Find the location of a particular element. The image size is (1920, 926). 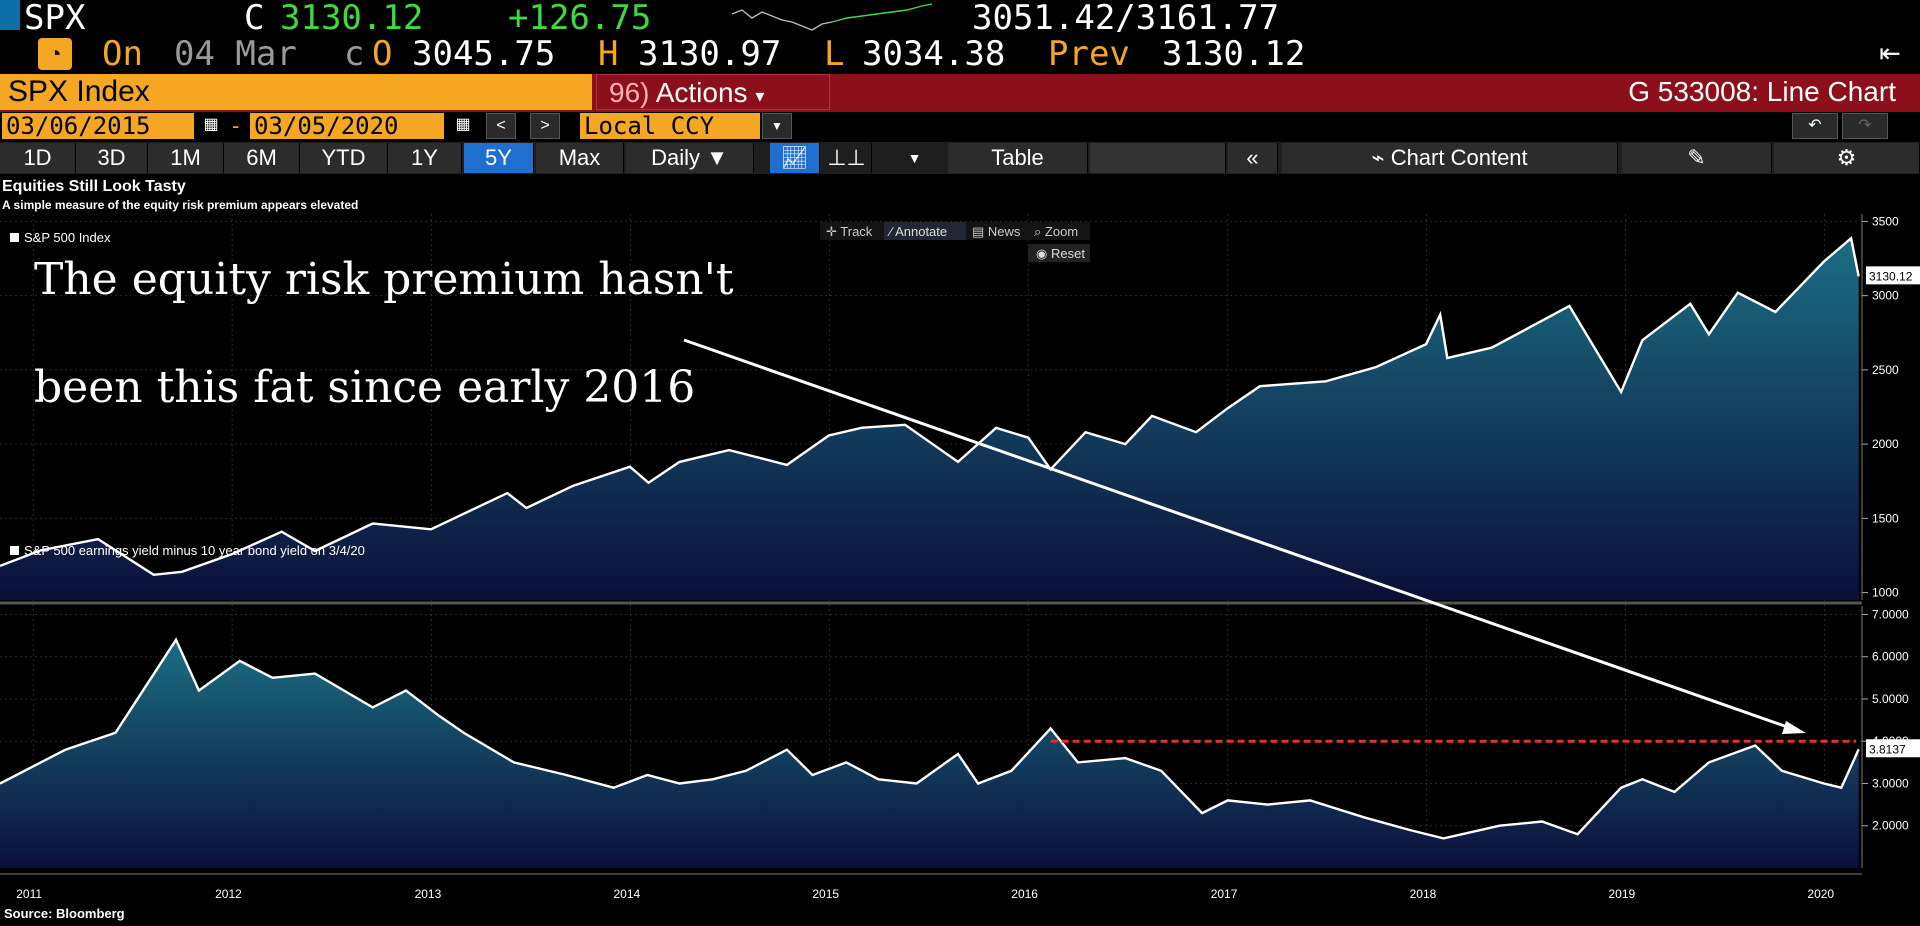

x-tick-label: 2012 is located at coordinates (228, 894).